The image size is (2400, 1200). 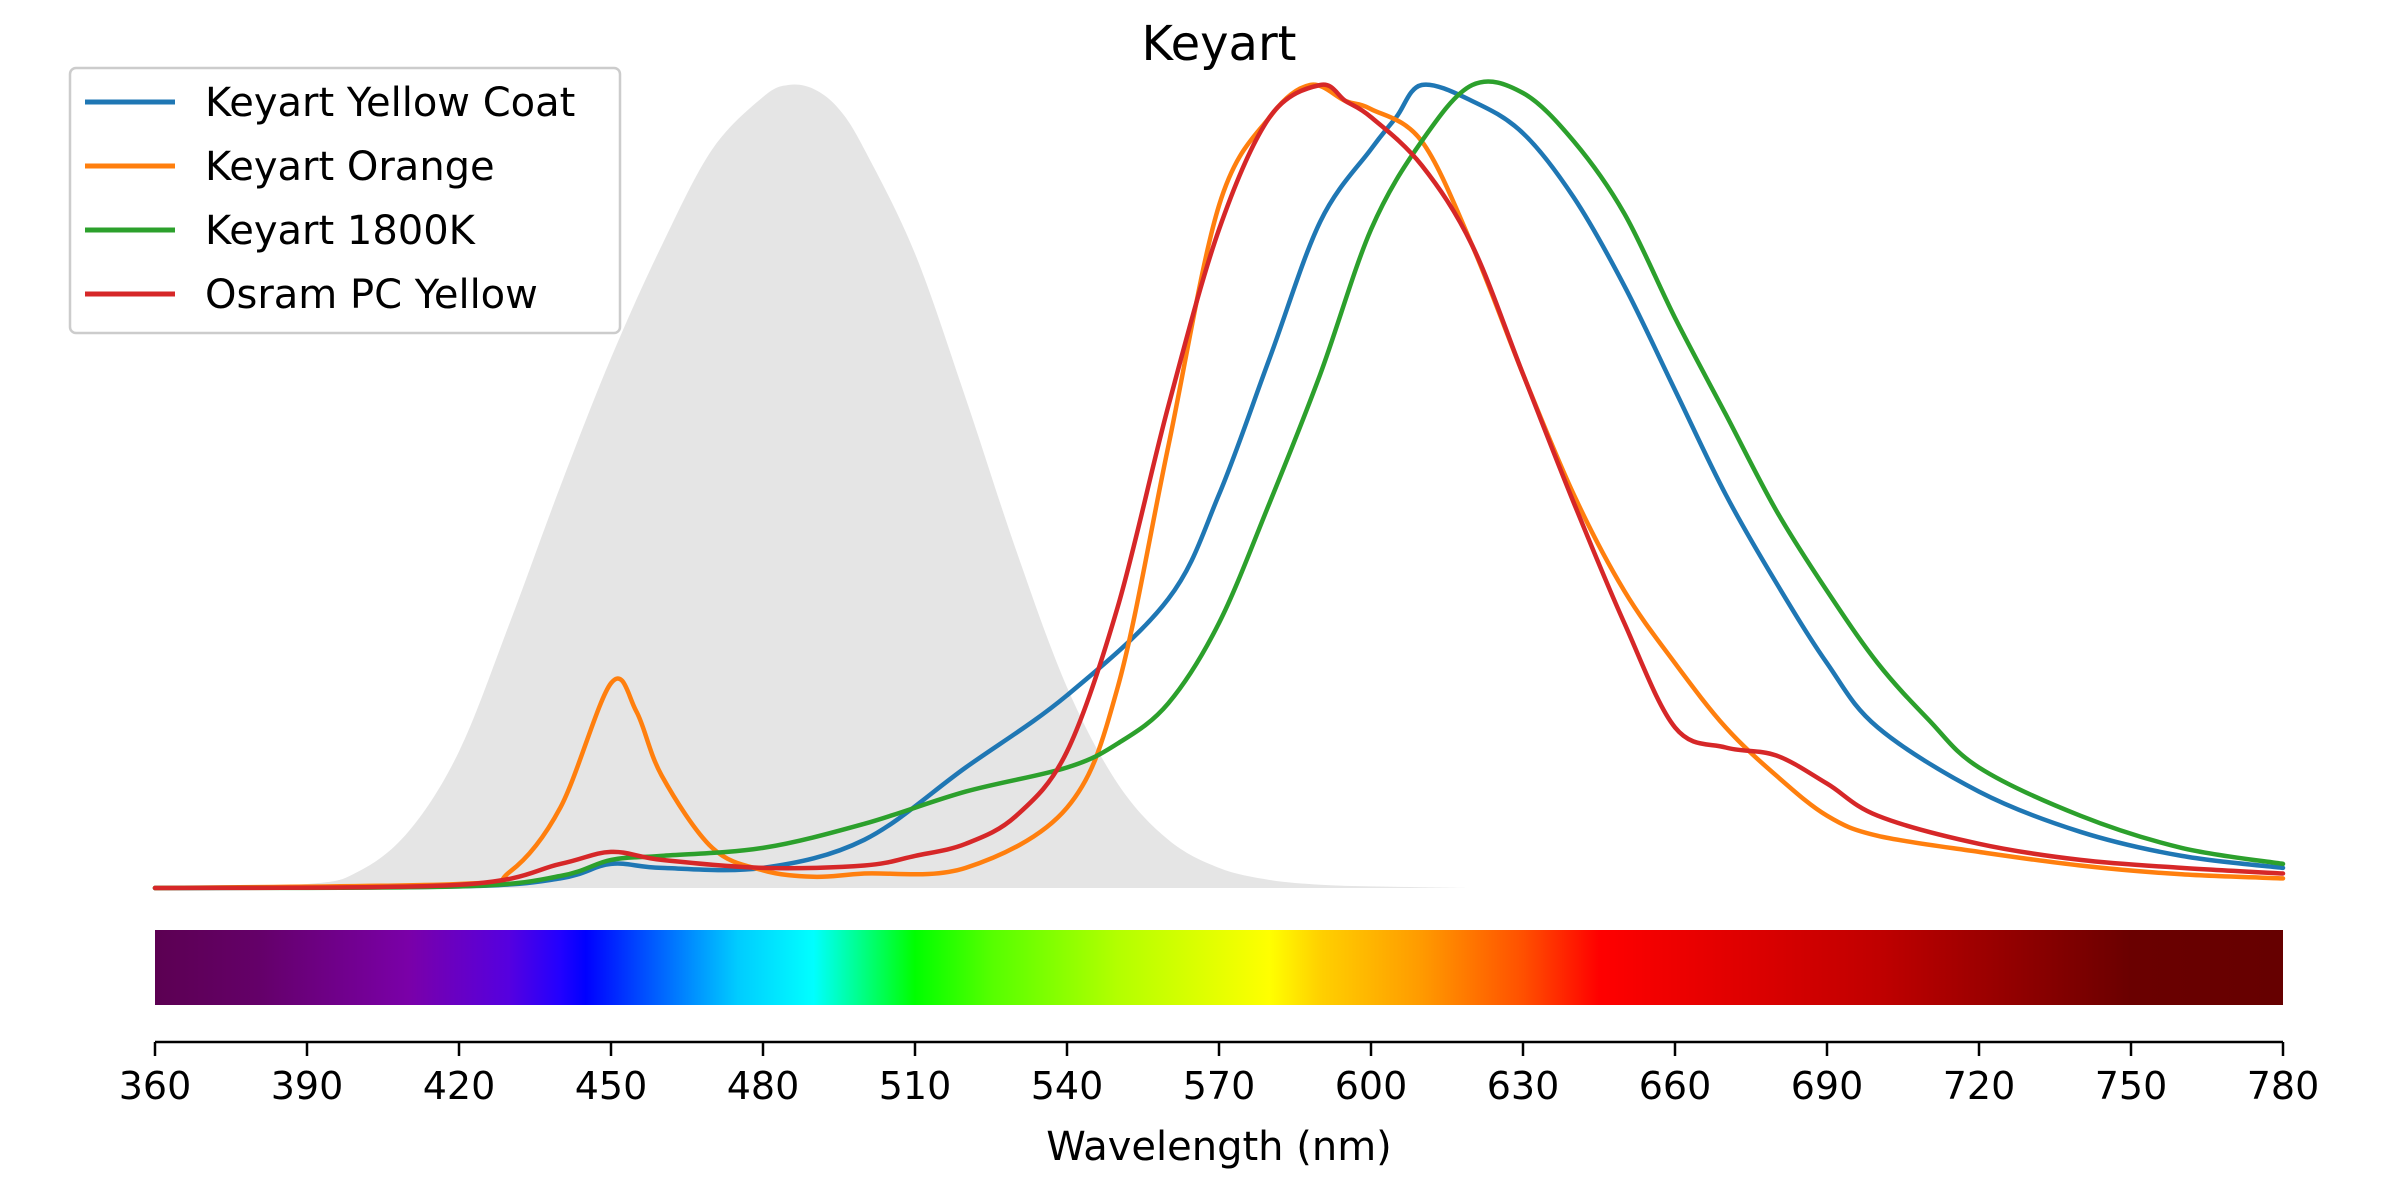 What do you see at coordinates (1523, 1086) in the screenshot?
I see `x-tick-label: 630` at bounding box center [1523, 1086].